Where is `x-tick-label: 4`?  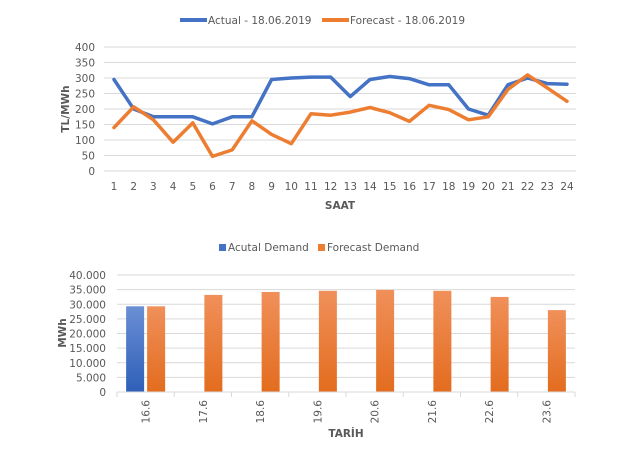
x-tick-label: 4 is located at coordinates (173, 187).